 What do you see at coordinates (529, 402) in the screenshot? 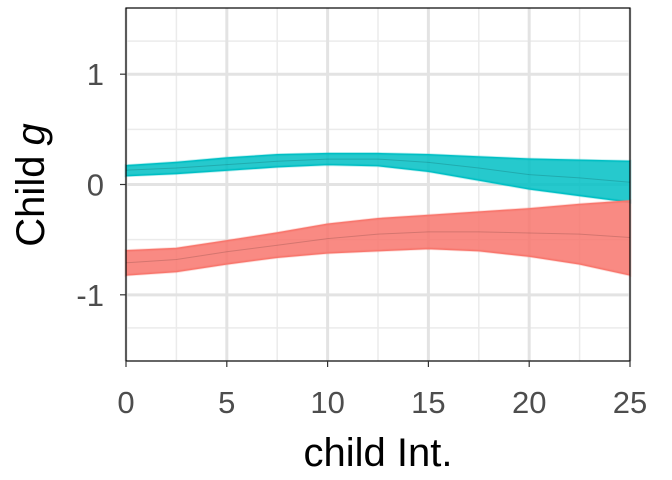
I see `x-tick-label: 20` at bounding box center [529, 402].